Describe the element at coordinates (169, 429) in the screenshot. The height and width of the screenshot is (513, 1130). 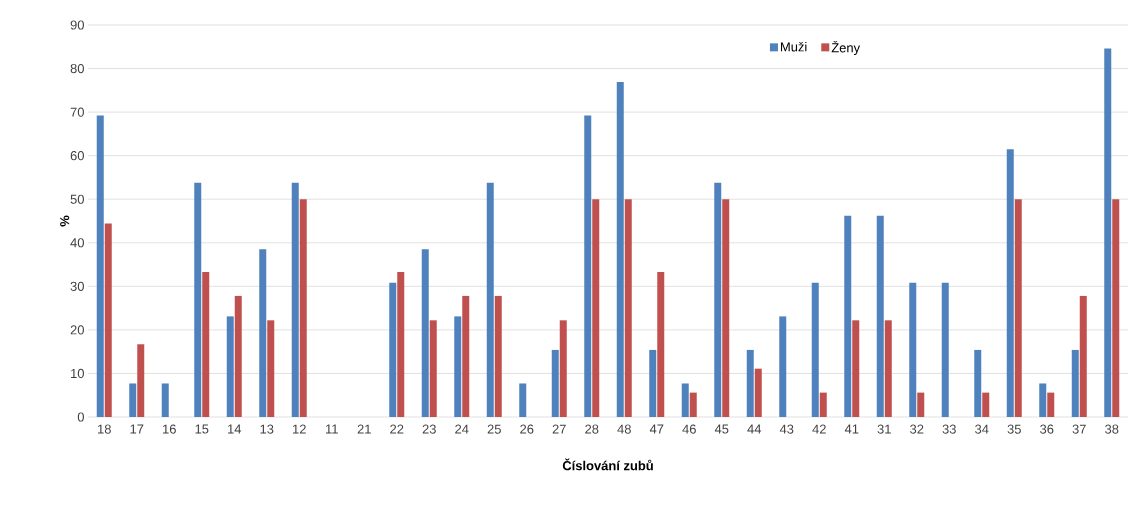
I see `x-tick-label: 16` at that location.